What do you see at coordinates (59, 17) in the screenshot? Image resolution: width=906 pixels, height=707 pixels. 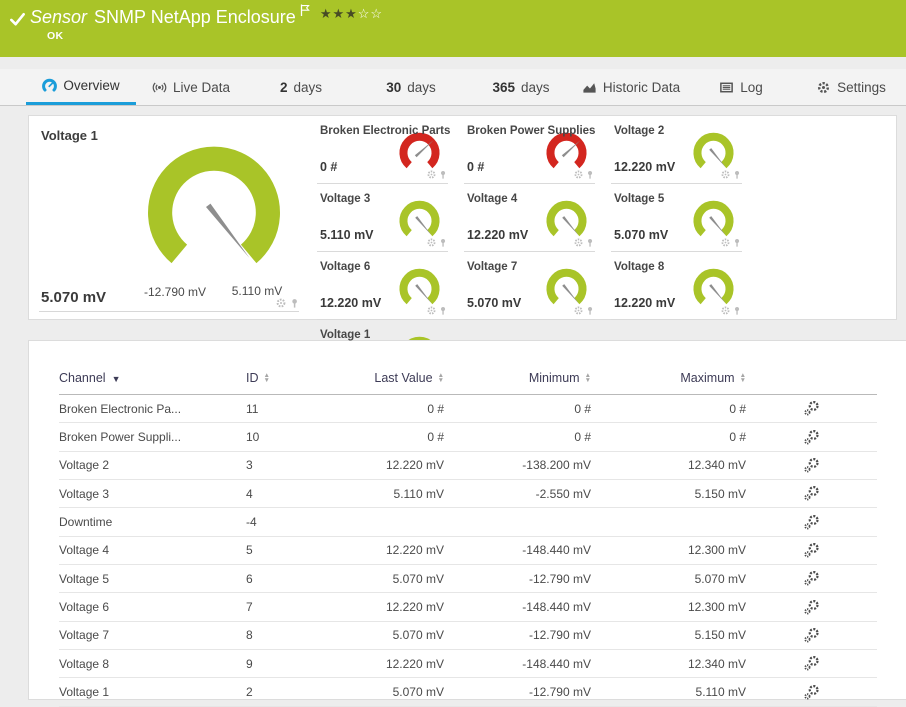 I see `object-kind-label: Sensor` at bounding box center [59, 17].